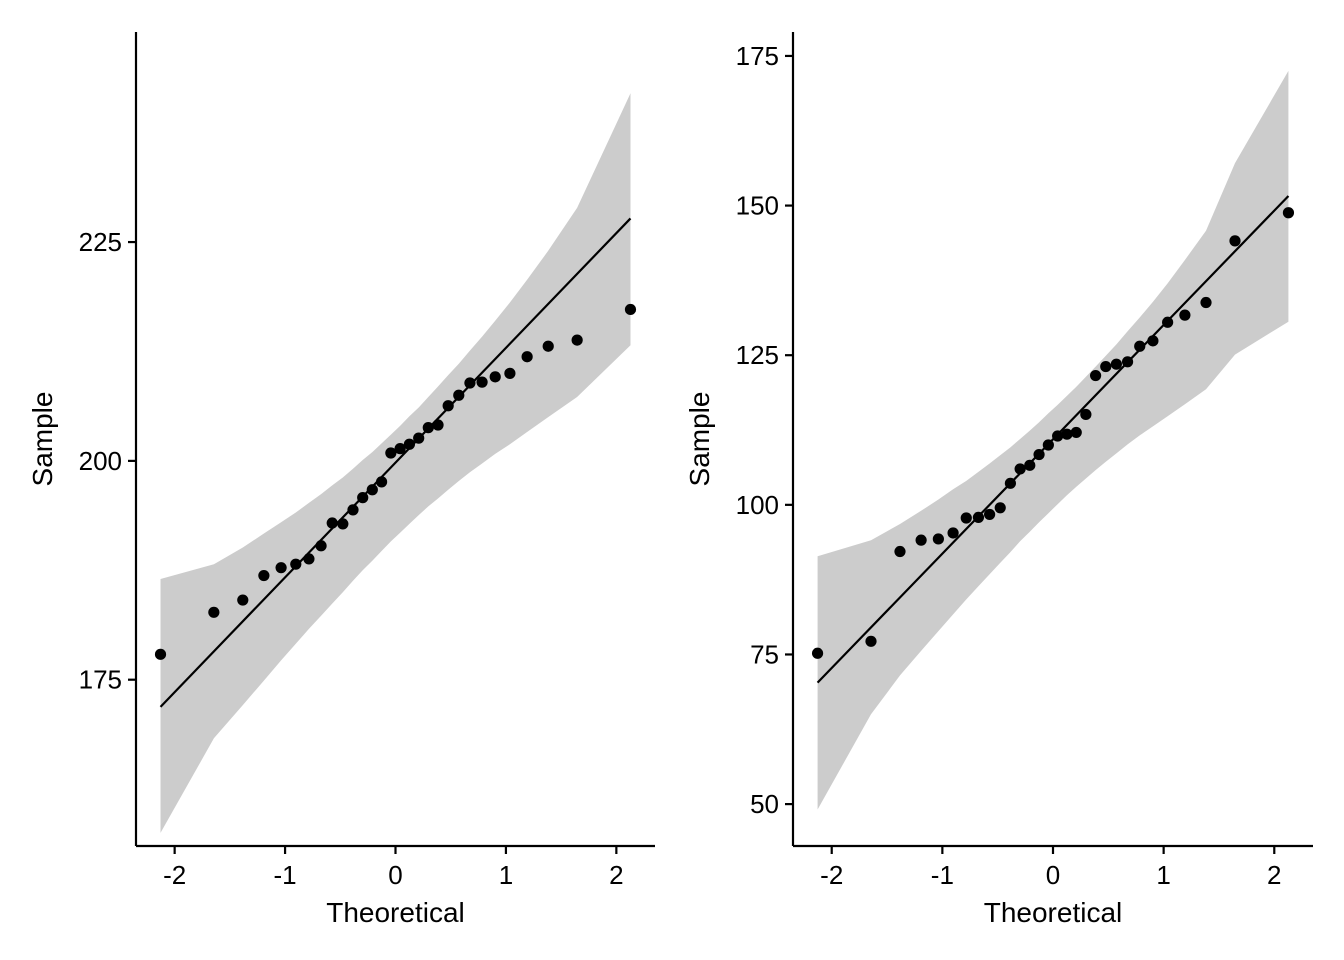 The height and width of the screenshot is (960, 1344). I want to click on y-tick-label: 200, so click(100, 461).